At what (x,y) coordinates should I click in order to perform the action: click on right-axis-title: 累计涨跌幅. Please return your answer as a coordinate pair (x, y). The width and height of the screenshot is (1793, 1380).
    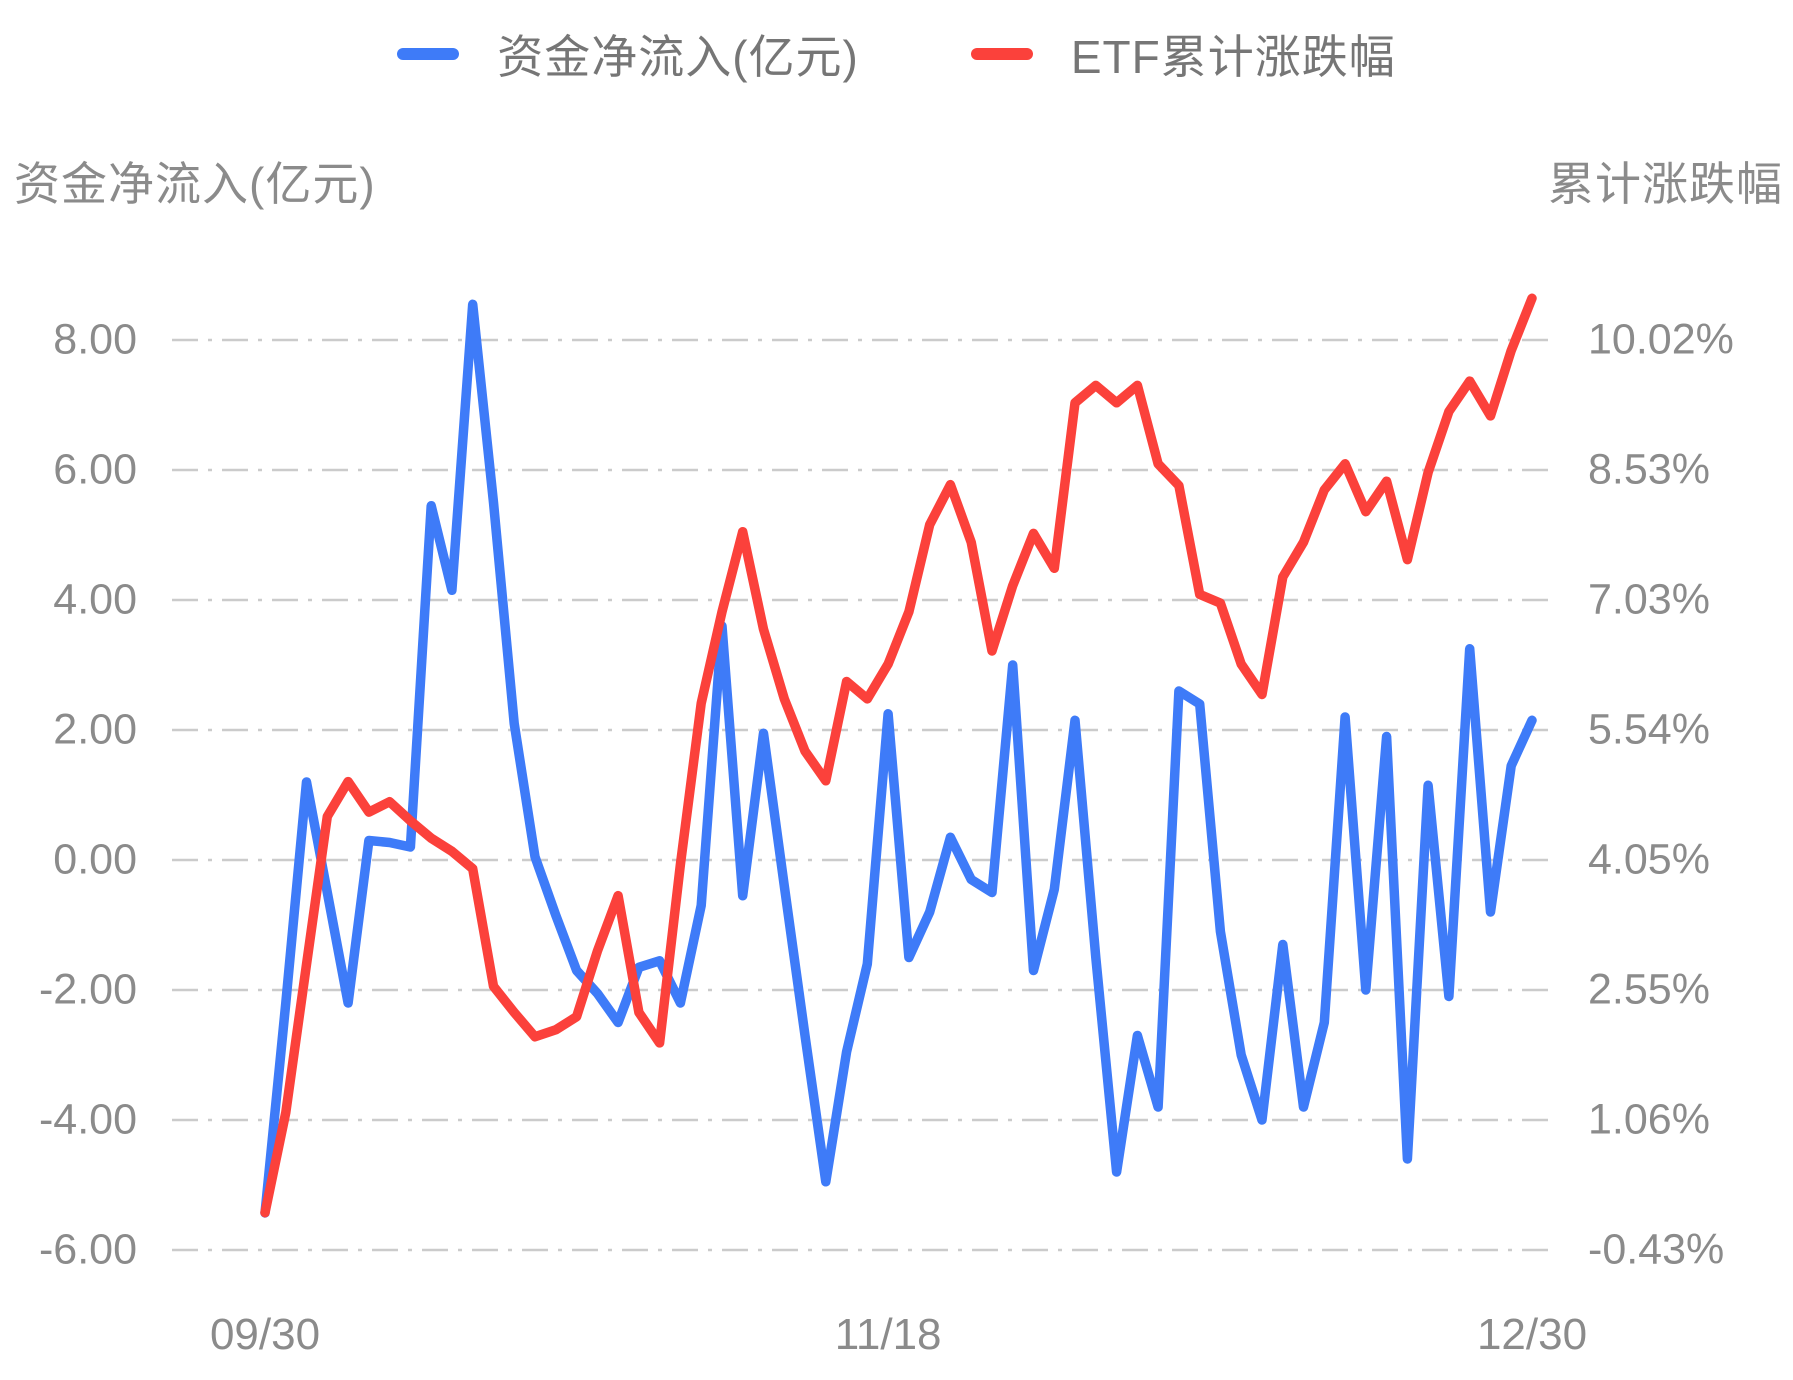
    Looking at the image, I should click on (1665, 184).